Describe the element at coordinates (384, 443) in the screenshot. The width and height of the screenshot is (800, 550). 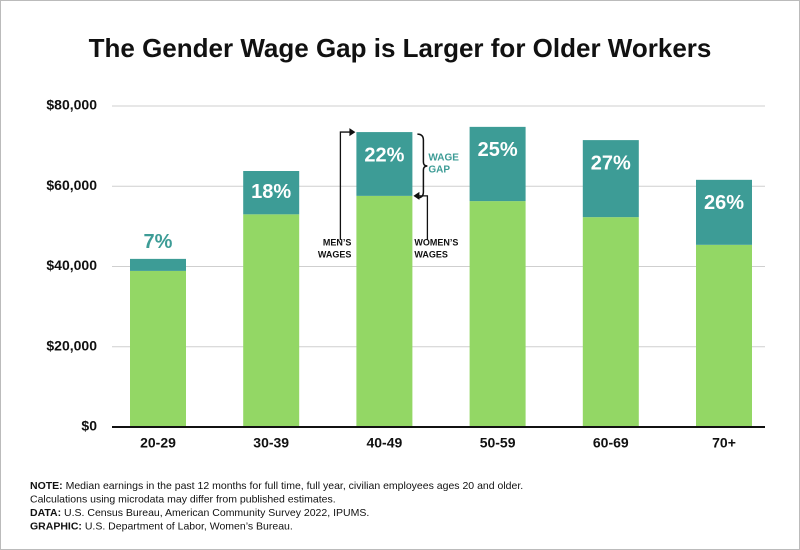
I see `x-tick-label: 40-49` at that location.